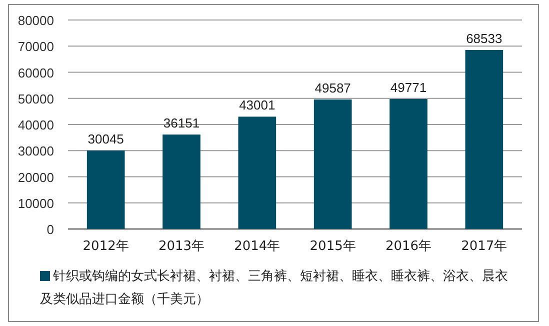 This screenshot has width=549, height=326. I want to click on y-tick-label: 10000, so click(36, 203).